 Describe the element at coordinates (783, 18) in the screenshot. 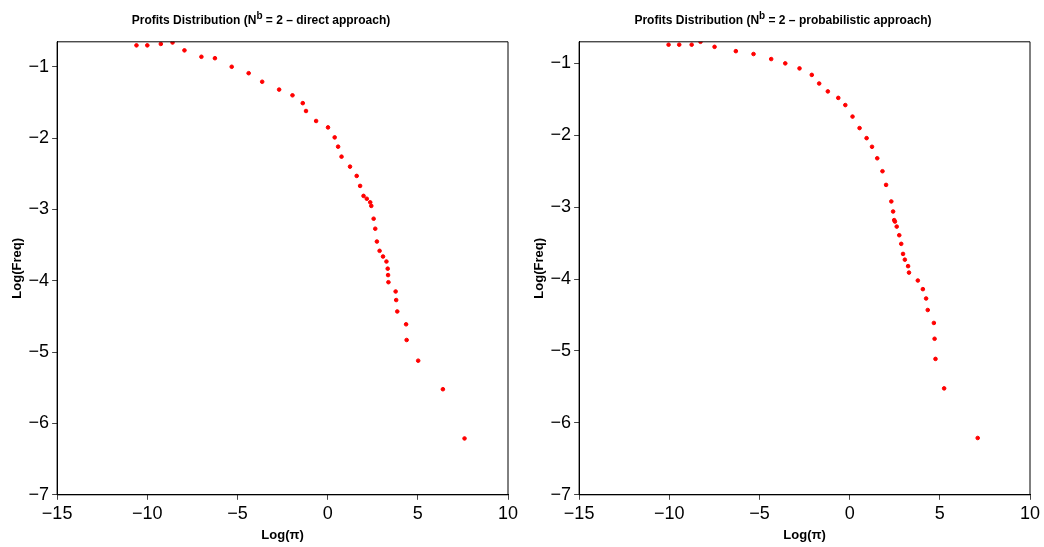

I see `chart-title: Profits Distribution (N$^{b}$ = 2 – probabilistic approach)` at that location.